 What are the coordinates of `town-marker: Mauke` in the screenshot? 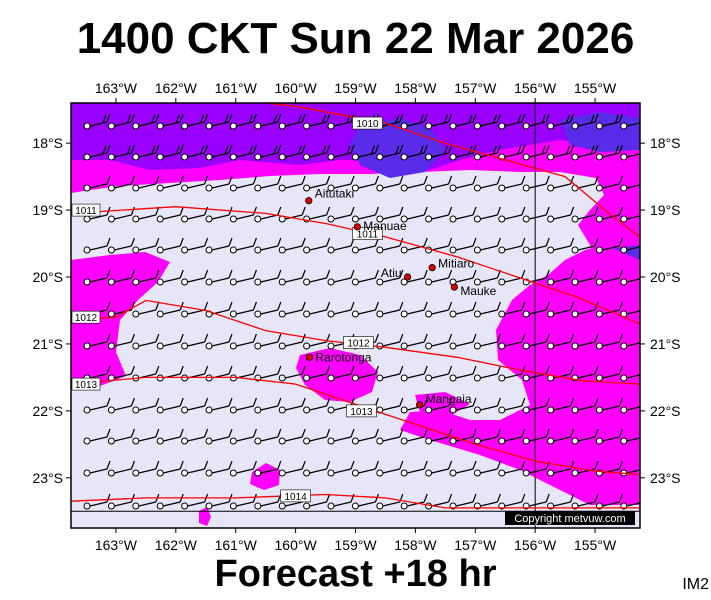 It's located at (473, 290).